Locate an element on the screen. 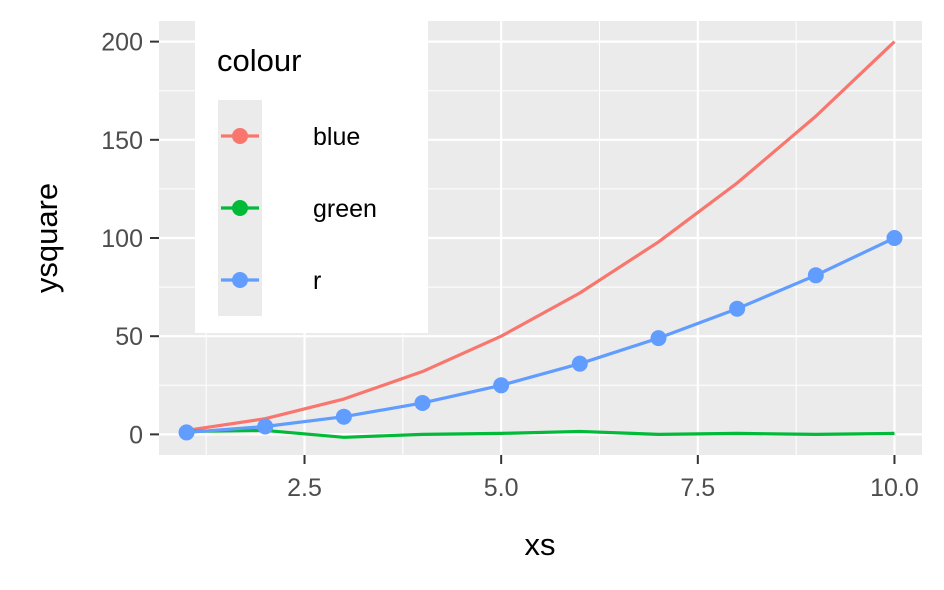 The image size is (944, 590). y-axis-title: ysquare is located at coordinates (46, 238).